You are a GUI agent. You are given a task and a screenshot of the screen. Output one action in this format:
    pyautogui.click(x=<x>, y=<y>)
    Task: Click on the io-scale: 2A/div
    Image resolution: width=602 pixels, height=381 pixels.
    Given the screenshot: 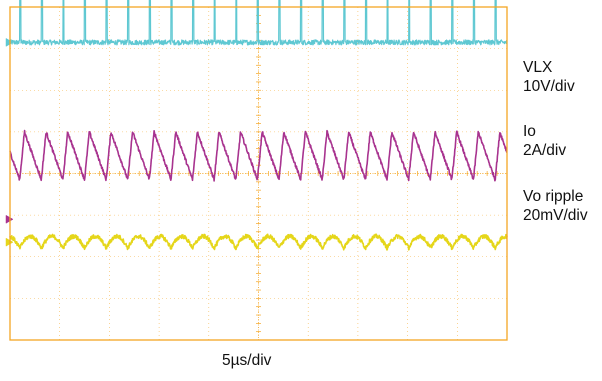 What is the action you would take?
    pyautogui.click(x=545, y=150)
    